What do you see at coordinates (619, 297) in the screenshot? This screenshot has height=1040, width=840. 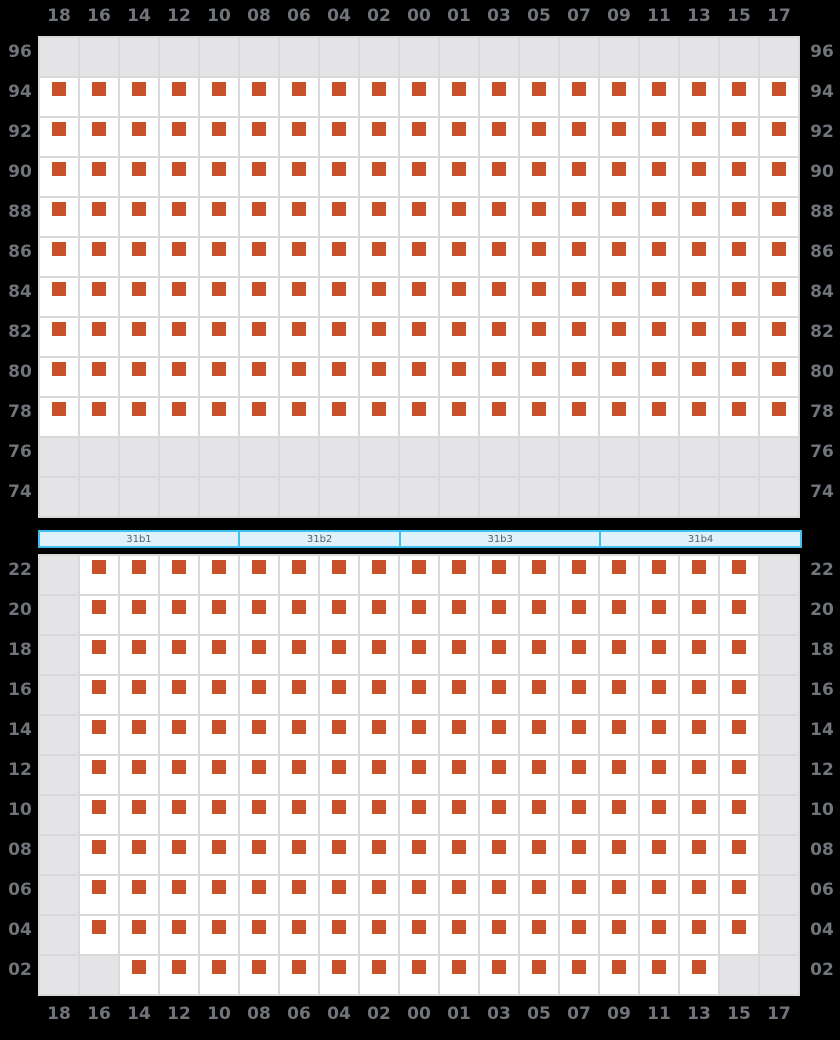 I see `cell-r84-c09` at bounding box center [619, 297].